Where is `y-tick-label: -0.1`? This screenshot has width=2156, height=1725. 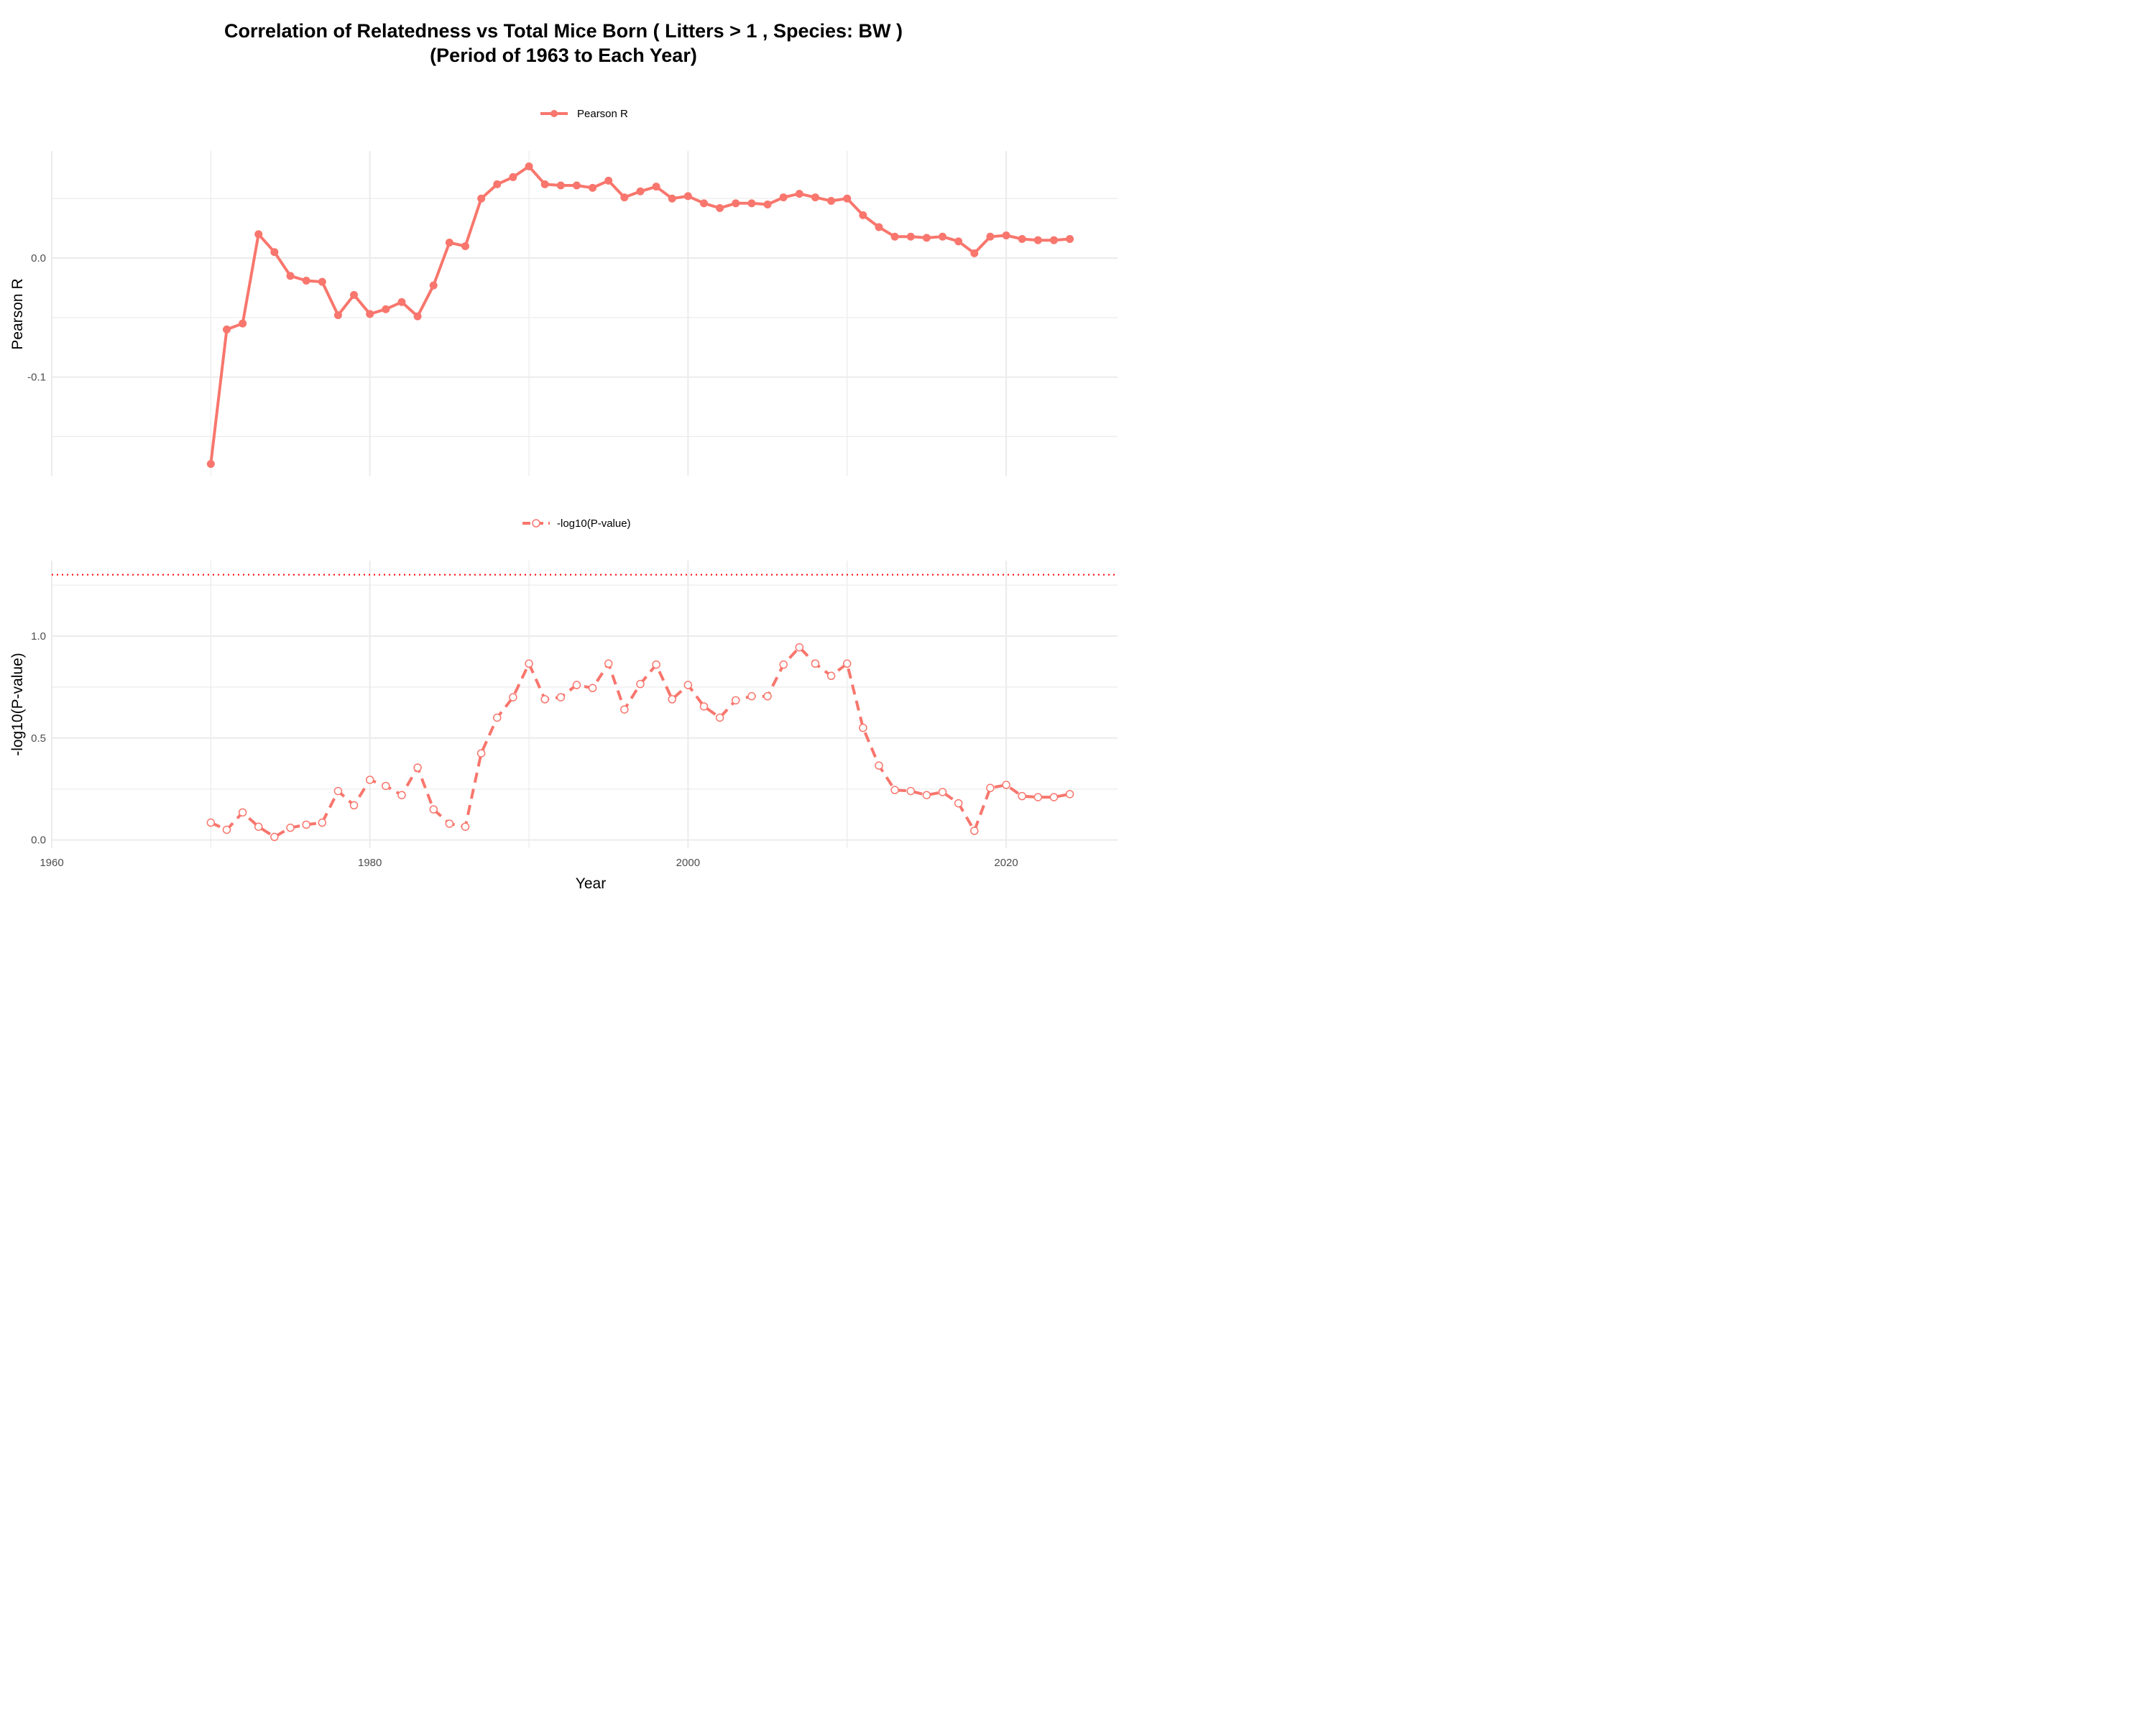 y-tick-label: -0.1 is located at coordinates (36, 378).